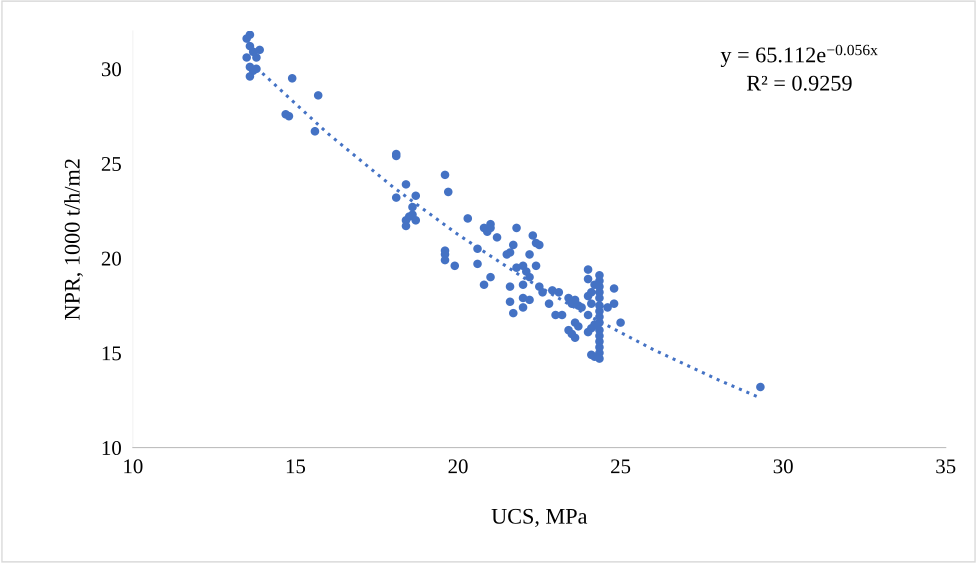 This screenshot has width=977, height=563. What do you see at coordinates (111, 259) in the screenshot?
I see `y-tick-label: 20` at bounding box center [111, 259].